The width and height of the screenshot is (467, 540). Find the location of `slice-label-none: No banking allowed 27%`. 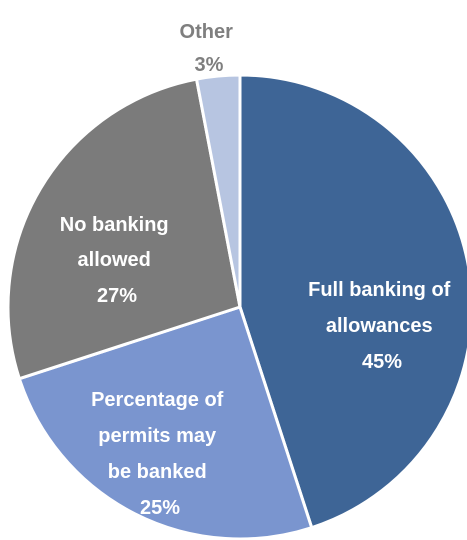

slice-label-none: No banking allowed 27% is located at coordinates (117, 260).